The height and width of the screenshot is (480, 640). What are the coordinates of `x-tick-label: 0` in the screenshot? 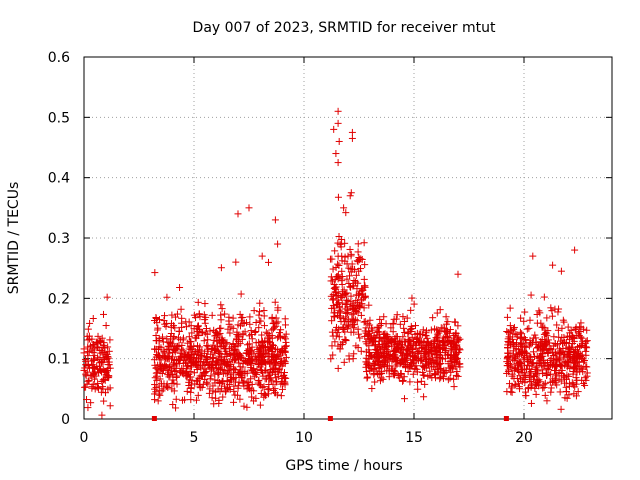 It's located at (84, 438).